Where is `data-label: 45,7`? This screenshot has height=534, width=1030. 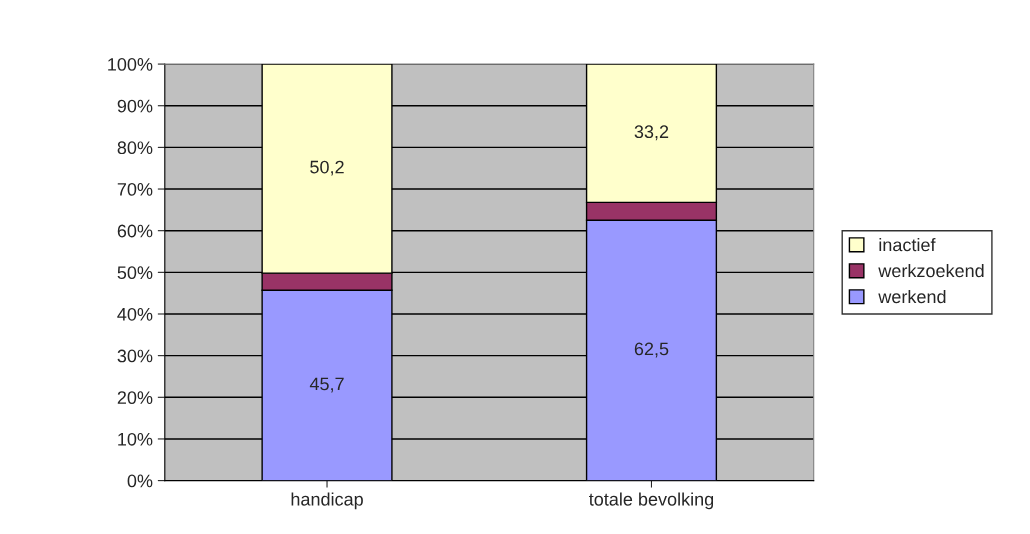 data-label: 45,7 is located at coordinates (326, 385).